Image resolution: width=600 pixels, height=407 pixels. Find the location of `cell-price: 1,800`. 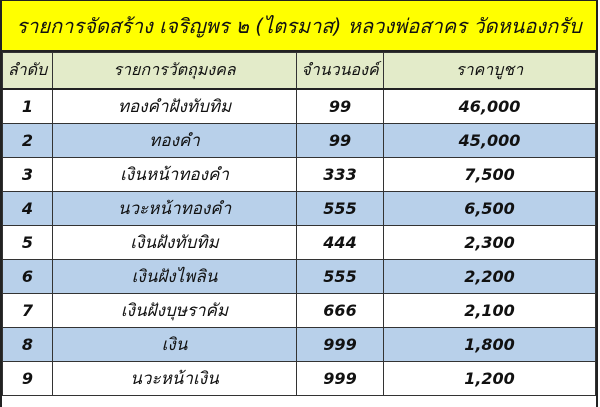

cell-price: 1,800 is located at coordinates (489, 344).